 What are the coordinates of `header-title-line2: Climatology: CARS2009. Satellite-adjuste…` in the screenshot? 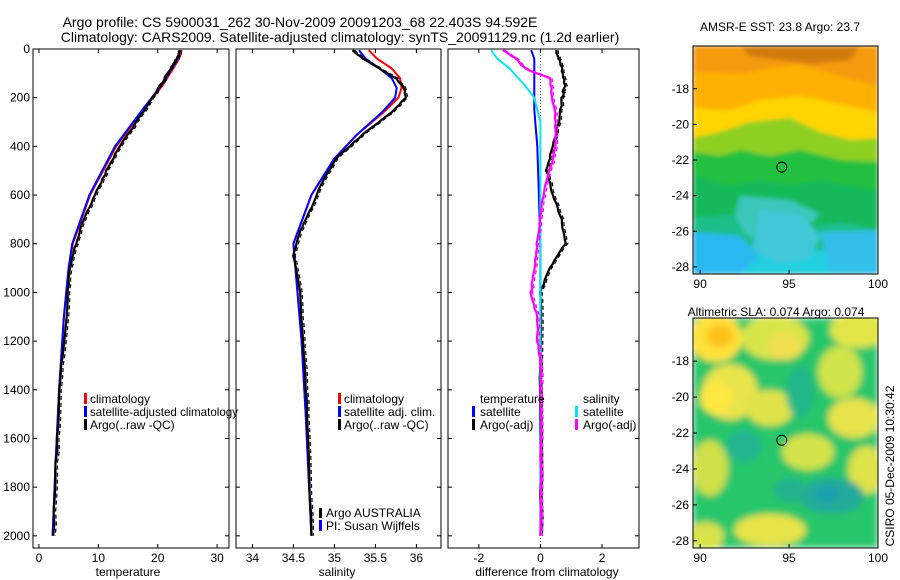 It's located at (340, 37).